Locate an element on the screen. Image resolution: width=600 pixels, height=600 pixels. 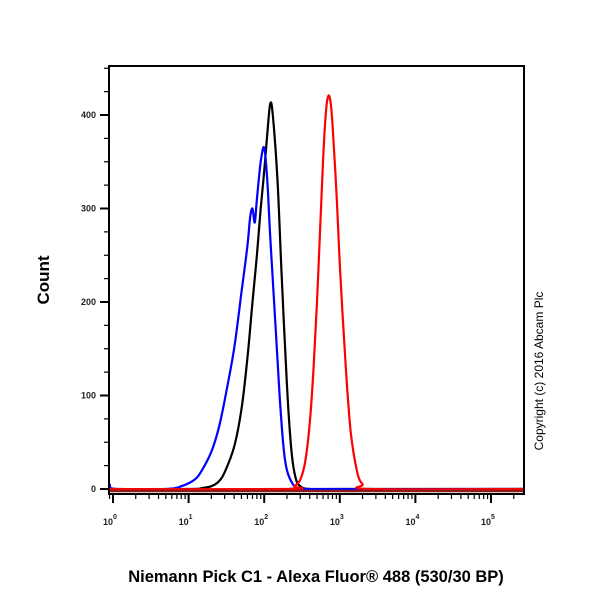
x-axis-tick-labels: 10⁰ 10¹ 10² 10³ 10⁴ 10⁵ is located at coordinates (299, 520).